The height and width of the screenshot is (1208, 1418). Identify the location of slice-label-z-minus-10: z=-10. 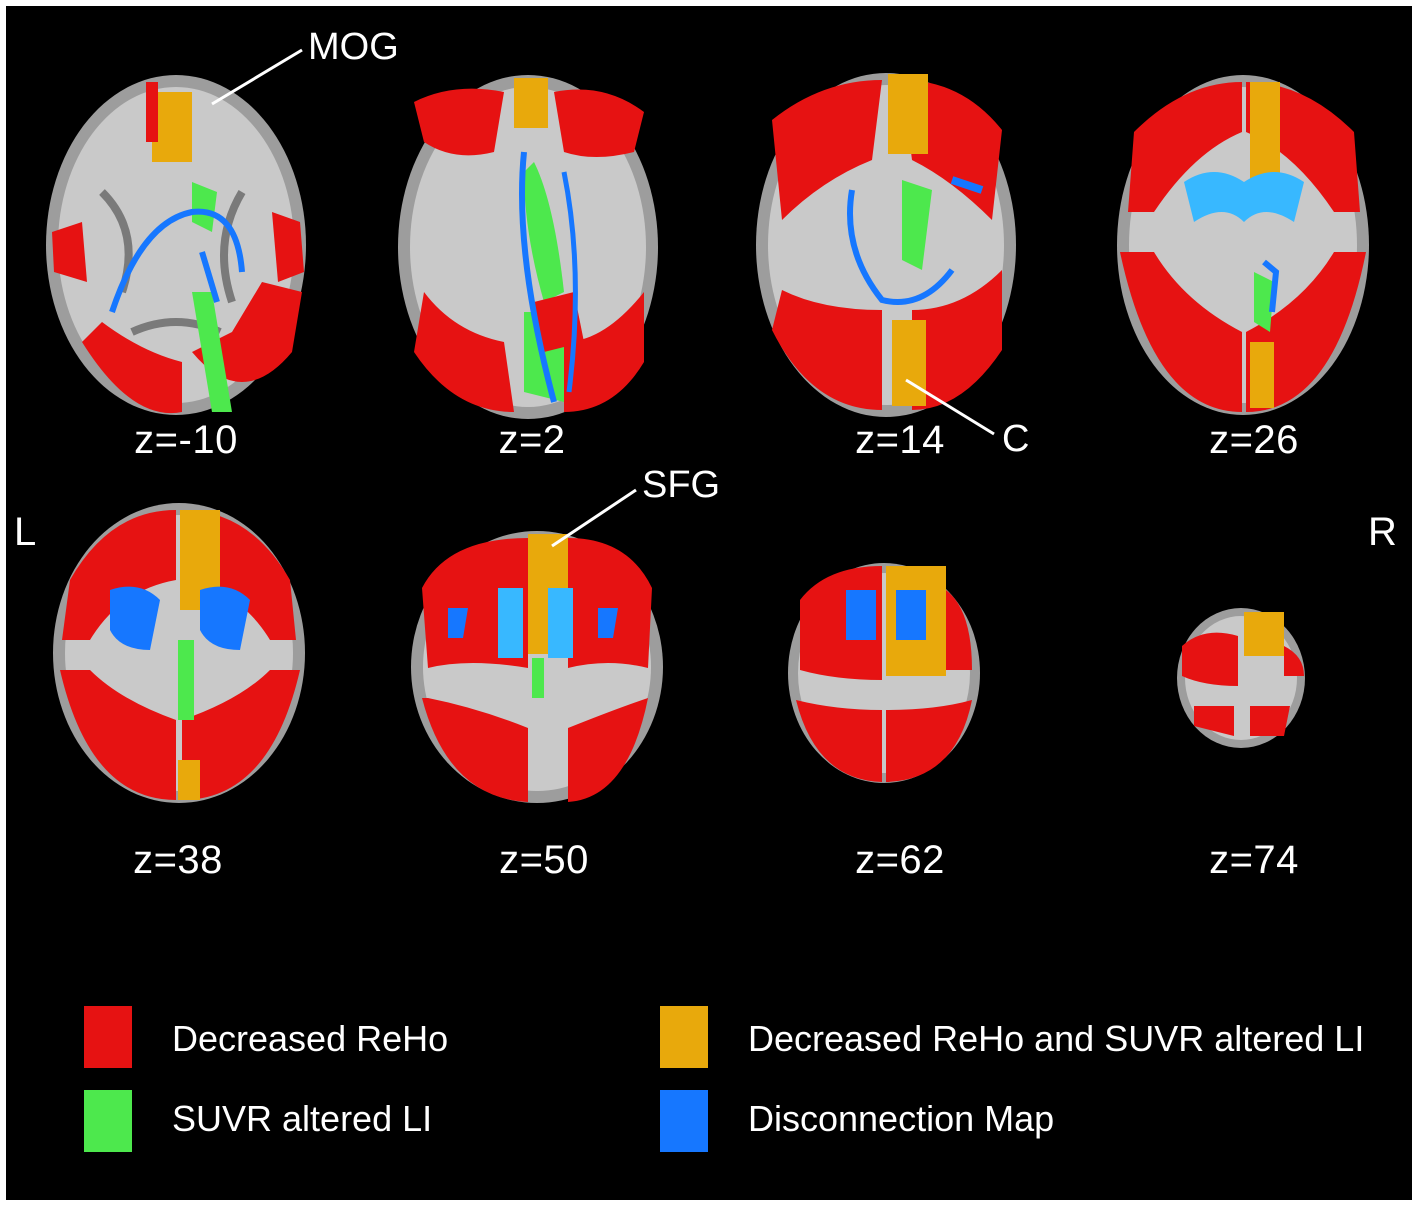
(186, 440).